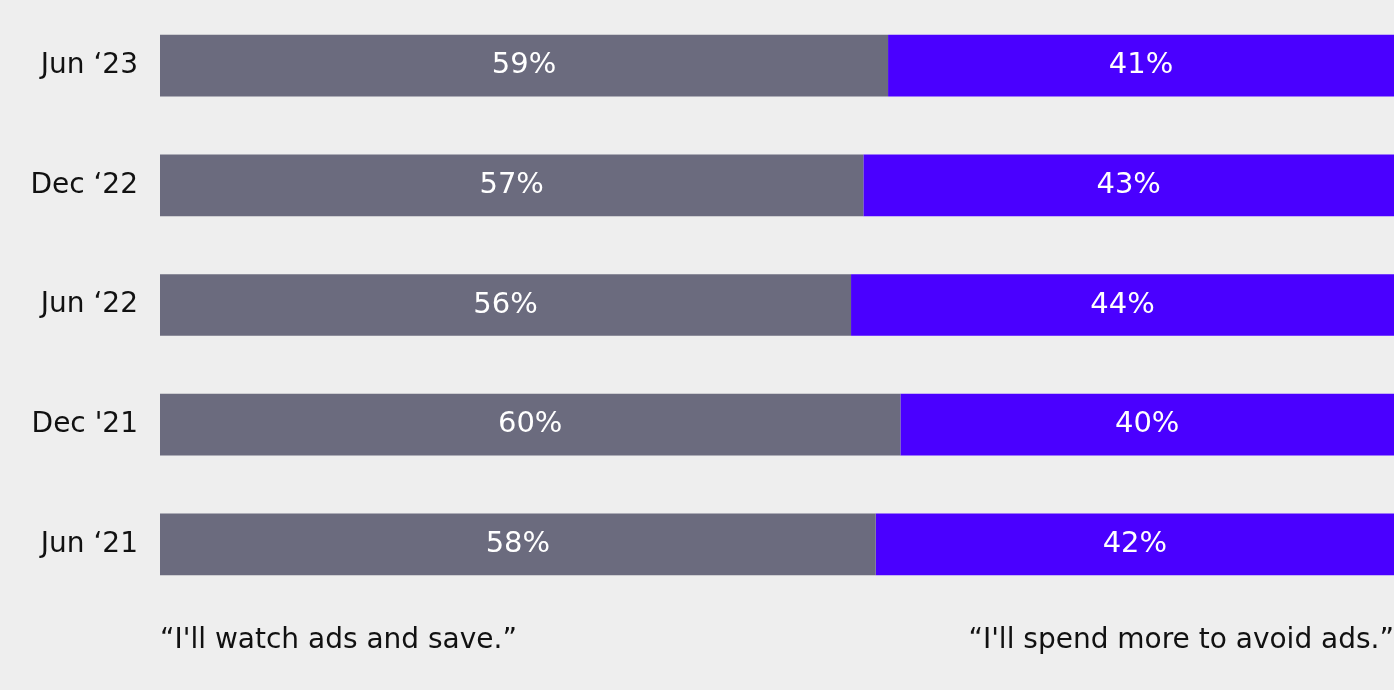 The height and width of the screenshot is (690, 1394). What do you see at coordinates (1181, 638) in the screenshot?
I see `series-label: “I'll spend more to avoid ads.”` at bounding box center [1181, 638].